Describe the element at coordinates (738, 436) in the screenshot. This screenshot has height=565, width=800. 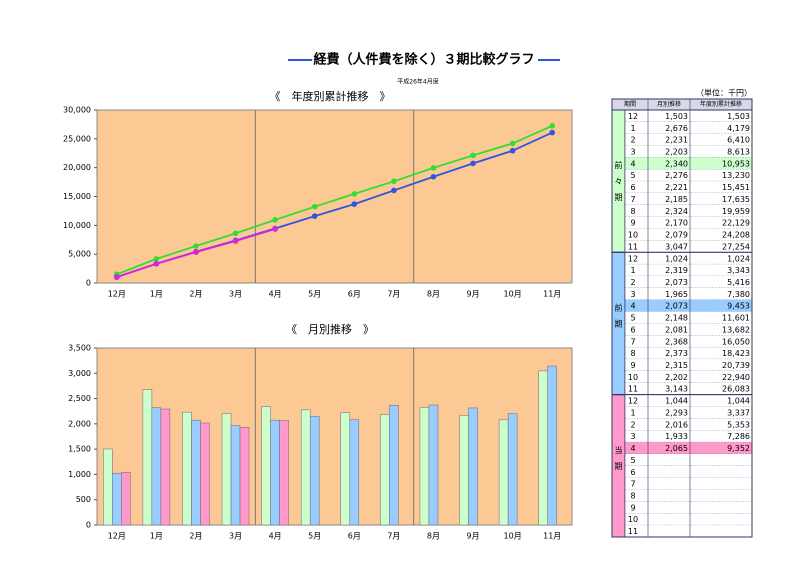
I see `cumulative-cell: 7,286` at that location.